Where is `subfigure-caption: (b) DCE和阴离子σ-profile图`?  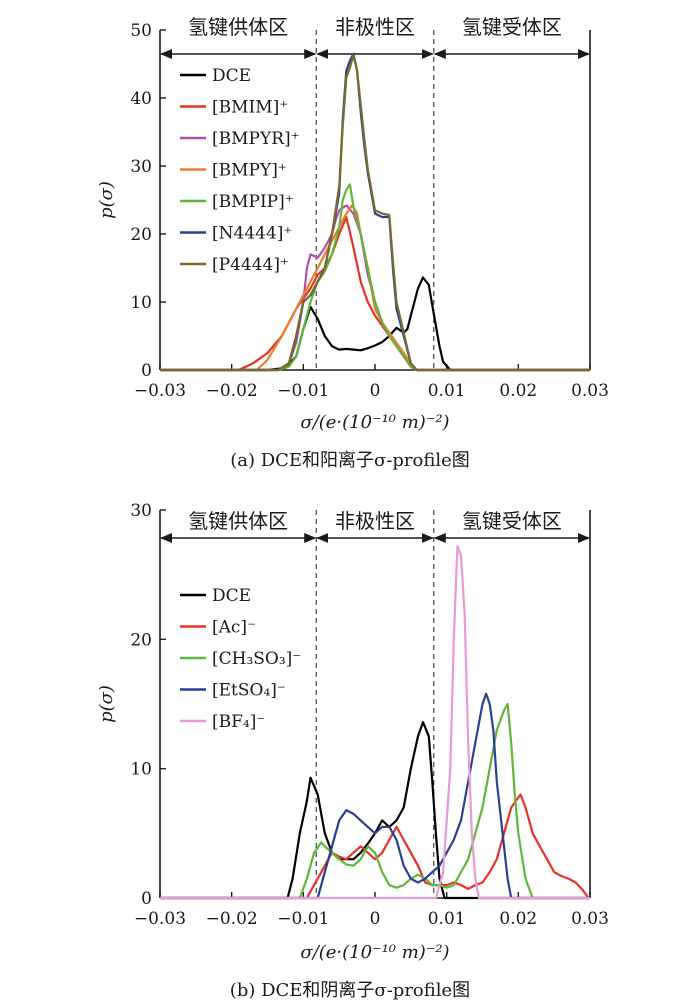
subfigure-caption: (b) DCE和阴离子σ-profile图 is located at coordinates (350, 990).